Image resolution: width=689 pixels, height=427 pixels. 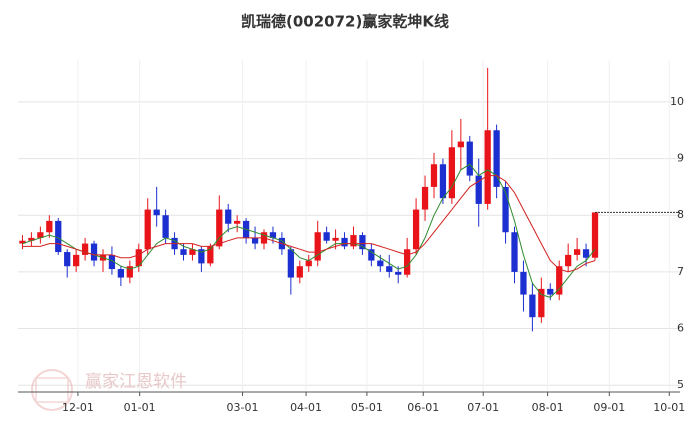 I want to click on x-tick-label: 03-01, so click(x=243, y=407).